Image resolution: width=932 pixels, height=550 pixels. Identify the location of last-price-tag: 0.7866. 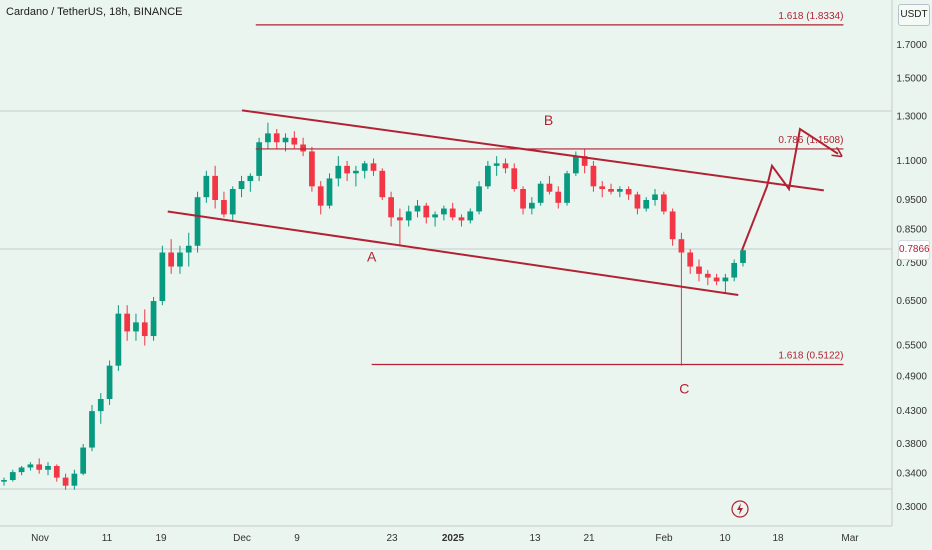
(914, 250).